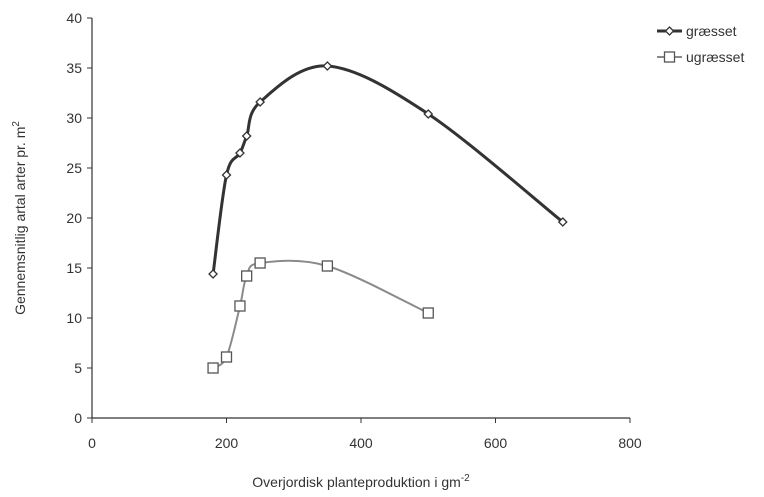 This screenshot has width=764, height=497. I want to click on y-tick-label: 0, so click(78, 418).